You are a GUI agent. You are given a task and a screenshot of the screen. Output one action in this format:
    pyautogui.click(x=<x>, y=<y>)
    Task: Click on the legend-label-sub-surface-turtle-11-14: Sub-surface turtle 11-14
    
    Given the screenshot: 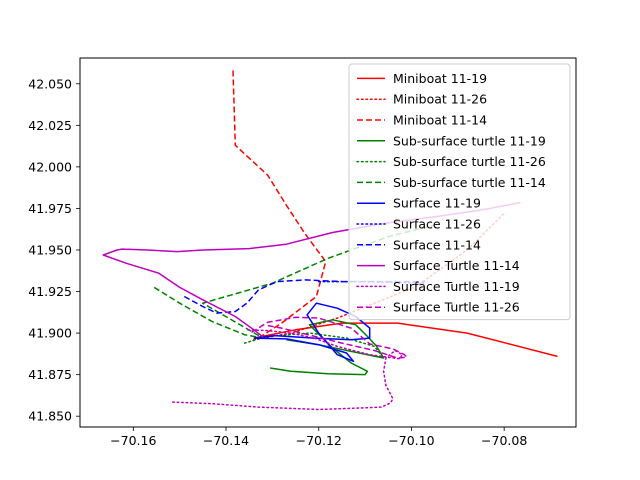 What is the action you would take?
    pyautogui.click(x=469, y=182)
    